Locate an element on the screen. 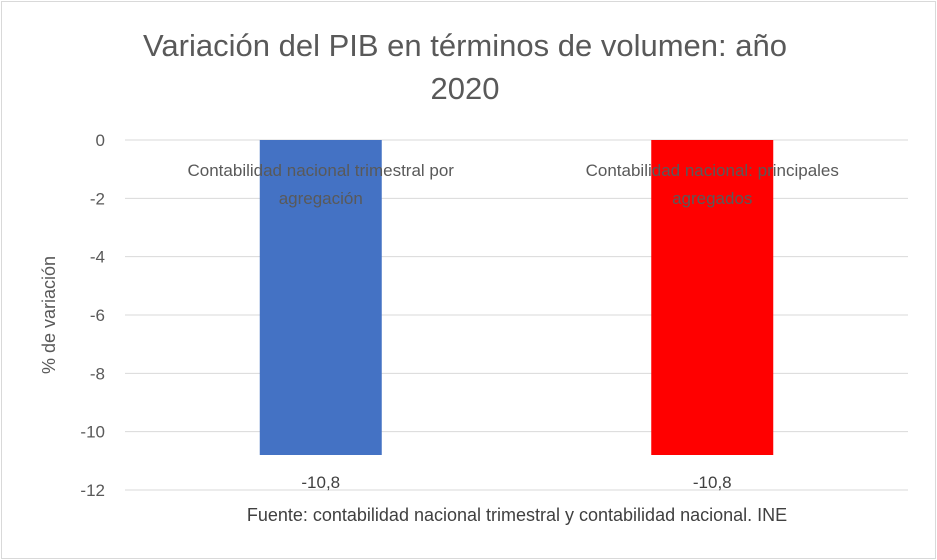  y-tick-label: -10 is located at coordinates (92, 432).